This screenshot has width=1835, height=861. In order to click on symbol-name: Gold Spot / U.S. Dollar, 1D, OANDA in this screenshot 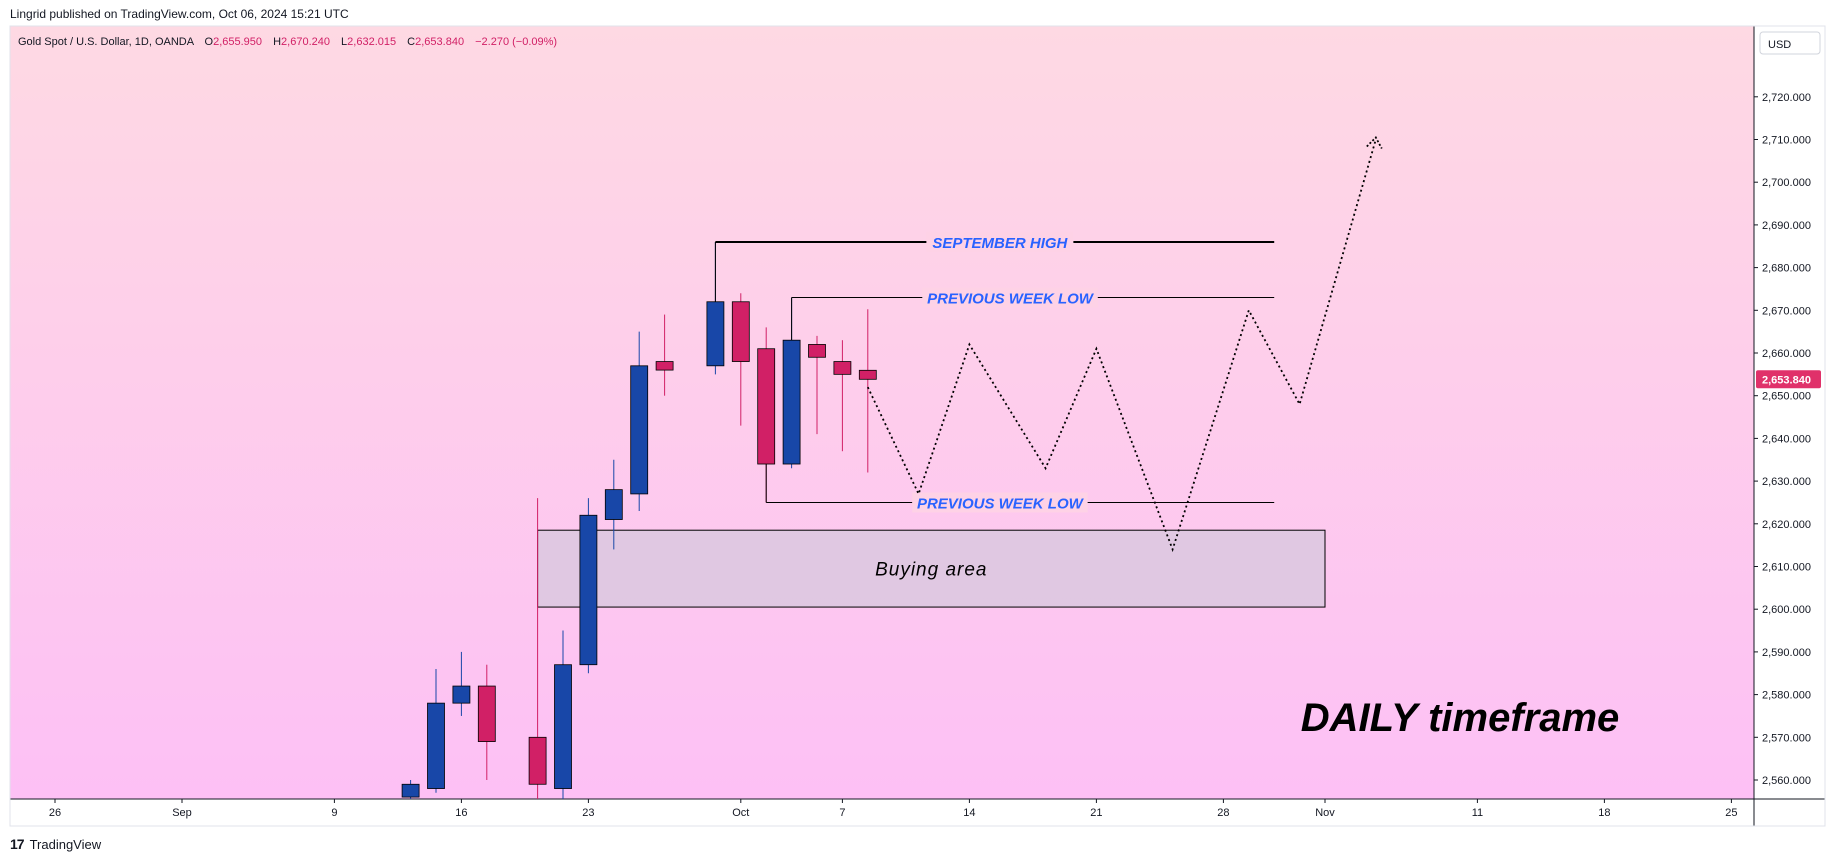, I will do `click(106, 42)`.